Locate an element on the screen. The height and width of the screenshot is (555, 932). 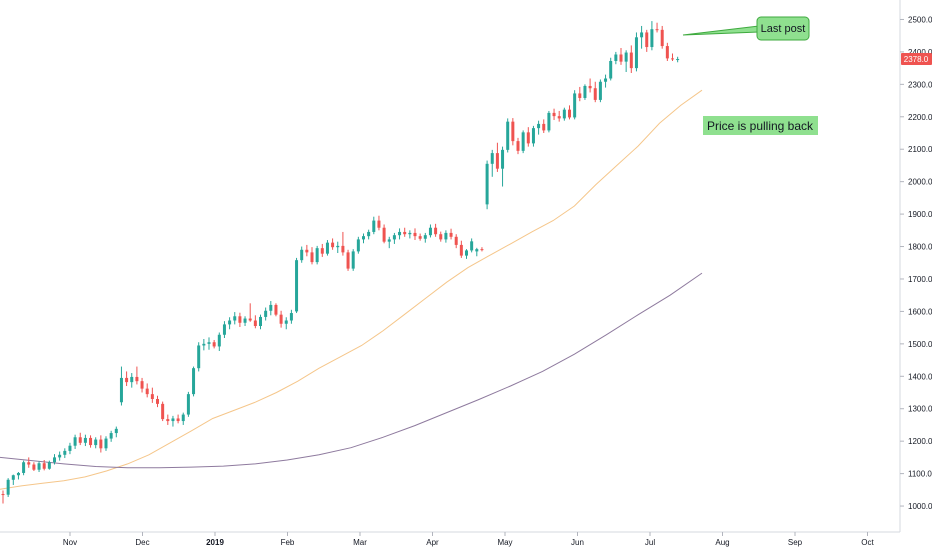
current-price-badge is located at coordinates (916, 59).